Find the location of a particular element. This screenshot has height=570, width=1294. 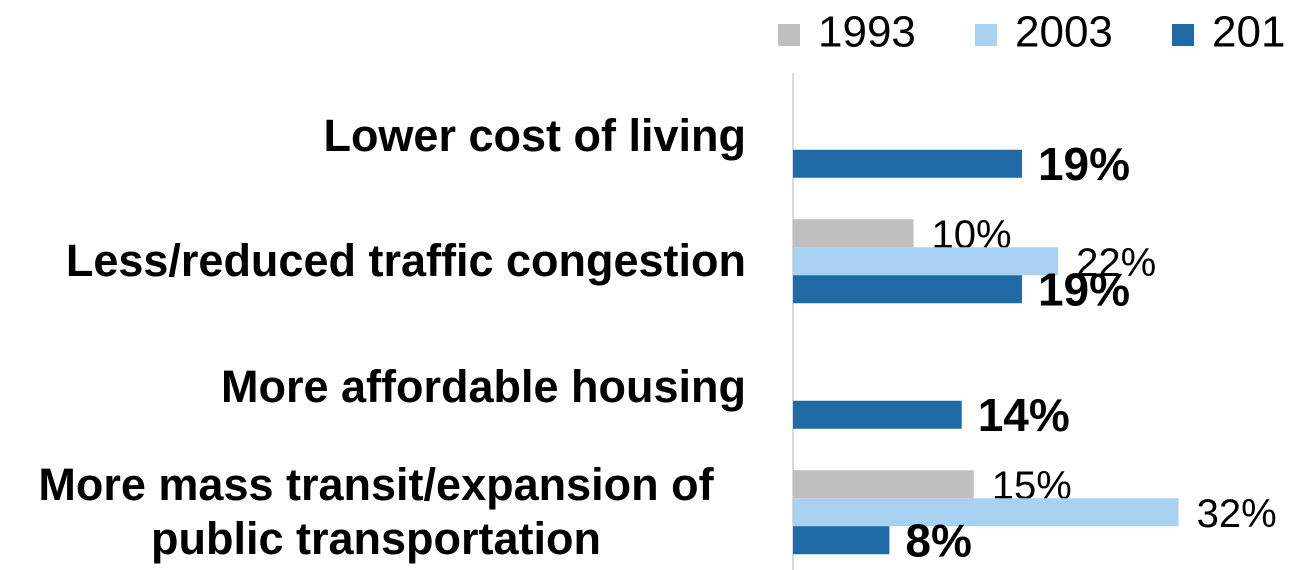

value-label: 22% is located at coordinates (1116, 263).